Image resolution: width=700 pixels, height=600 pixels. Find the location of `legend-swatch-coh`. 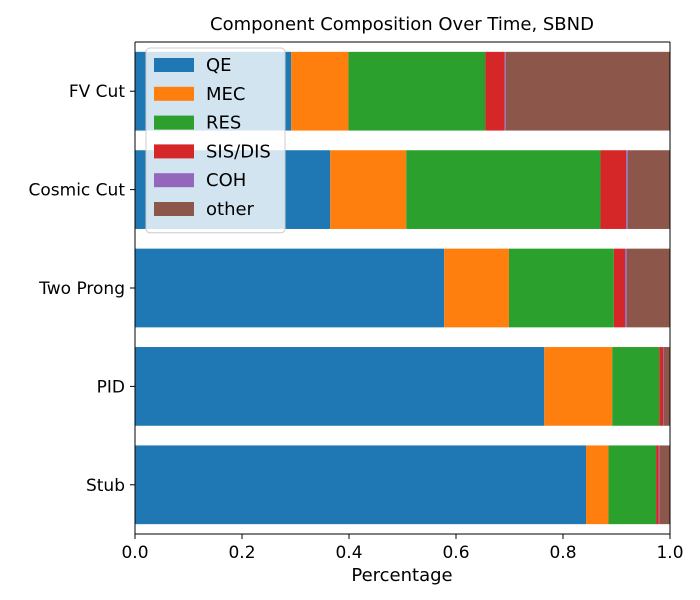

legend-swatch-coh is located at coordinates (174, 180).